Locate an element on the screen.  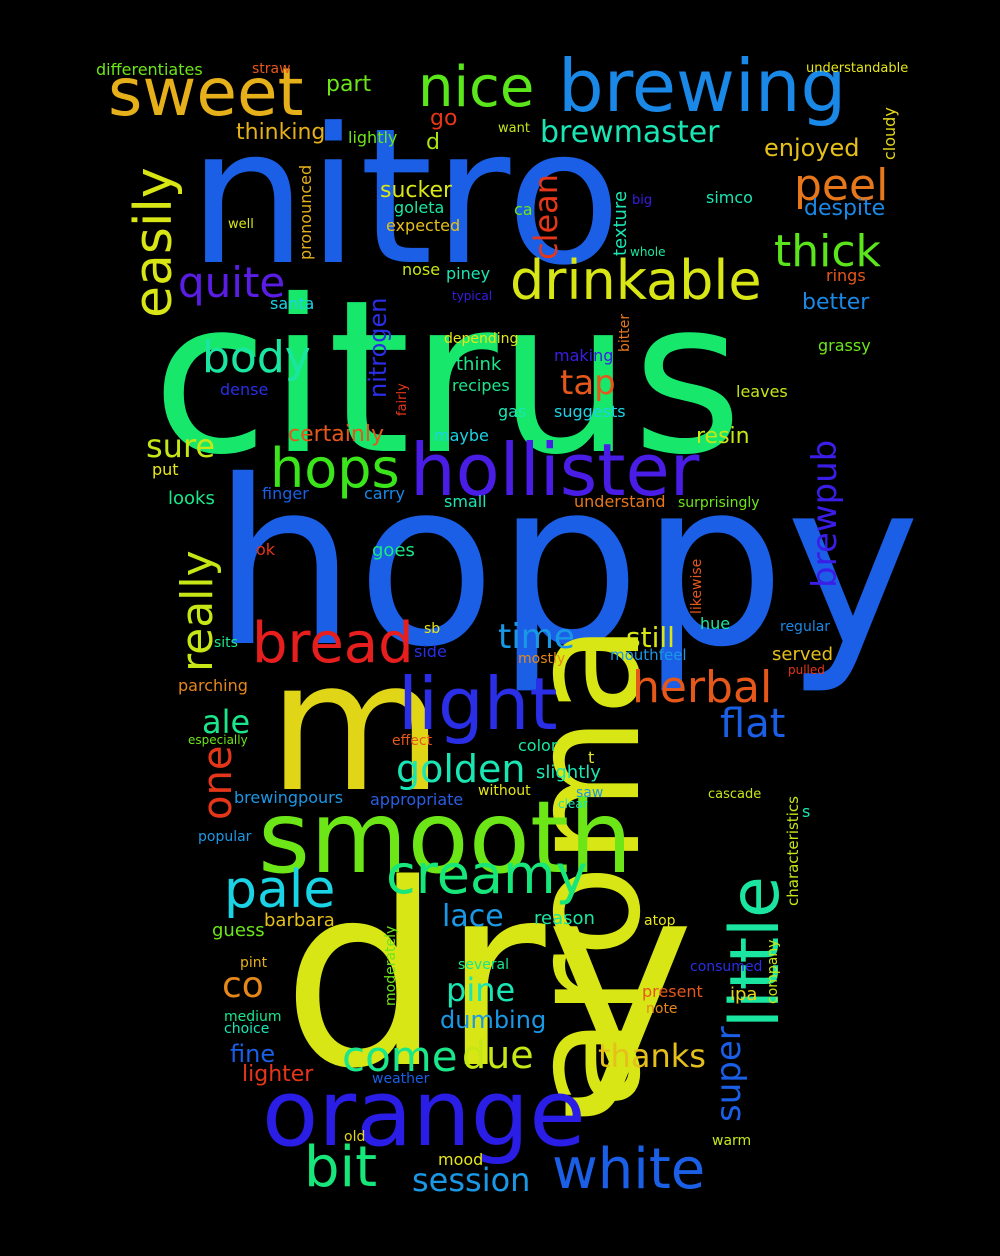
word-sweet: sweet is located at coordinates (206, 92).